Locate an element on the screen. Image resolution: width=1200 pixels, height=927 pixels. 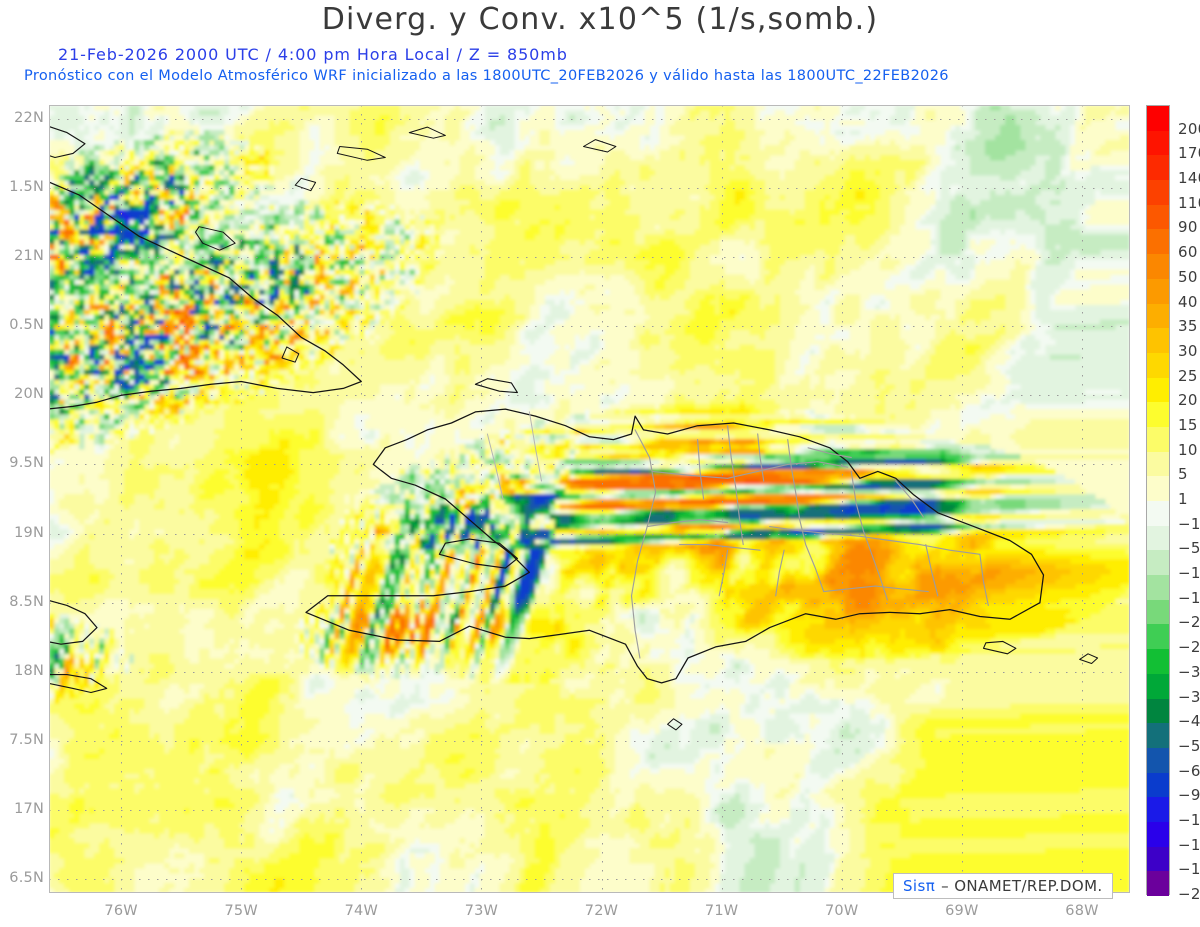
colorbar-tick-2: 140 is located at coordinates (1189, 178).